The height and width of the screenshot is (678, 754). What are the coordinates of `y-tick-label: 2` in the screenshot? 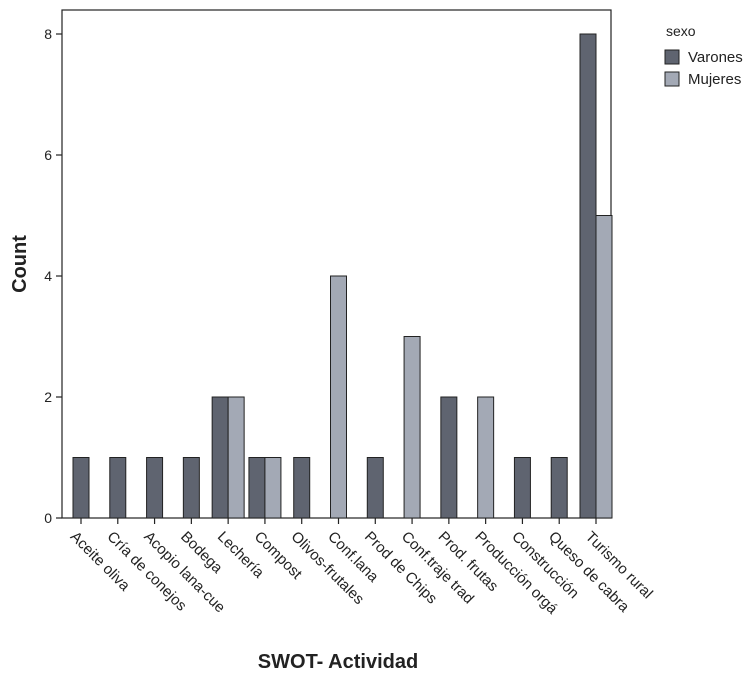 It's located at (48, 397).